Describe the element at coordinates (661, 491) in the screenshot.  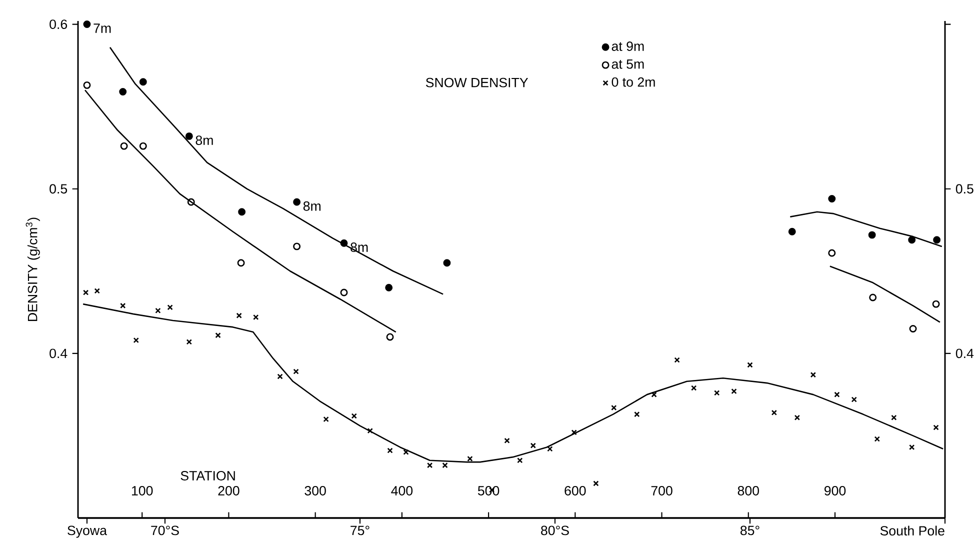
I see `x2-tick-label: 700` at that location.